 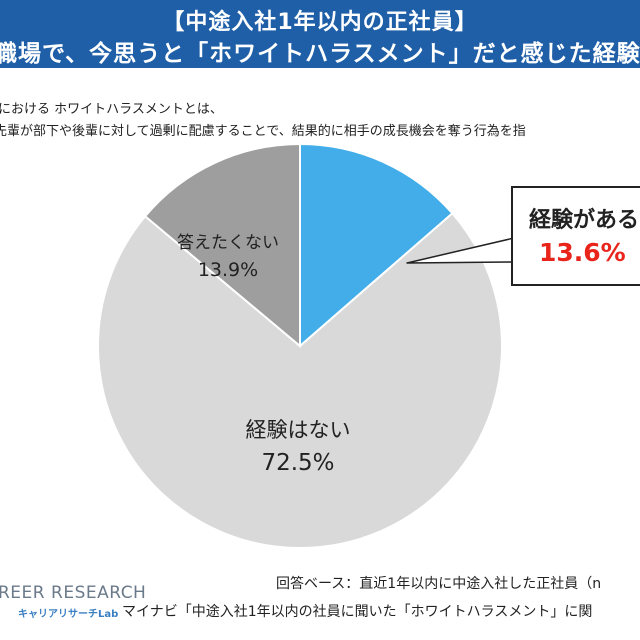 I want to click on definition-line1: における ホワイトハラスメントとは、, so click(x=111, y=109).